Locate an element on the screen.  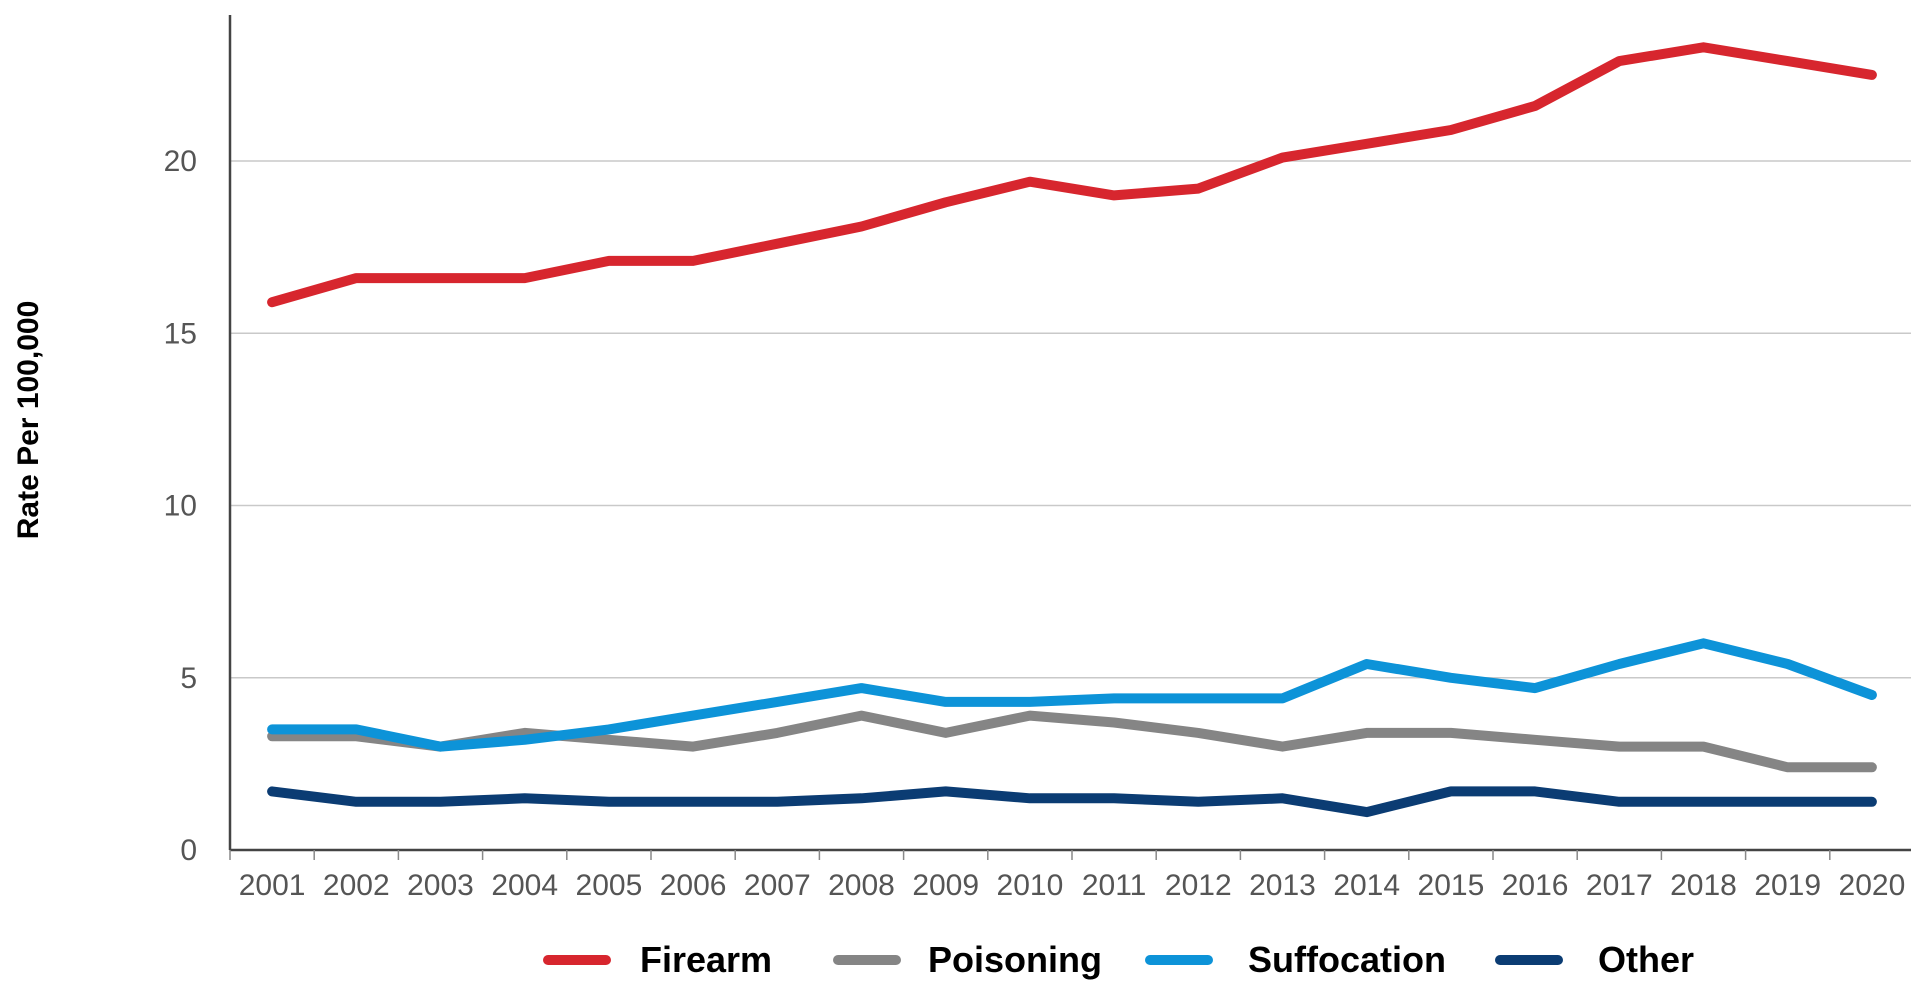
x-tick-label: 2009 is located at coordinates (945, 885).